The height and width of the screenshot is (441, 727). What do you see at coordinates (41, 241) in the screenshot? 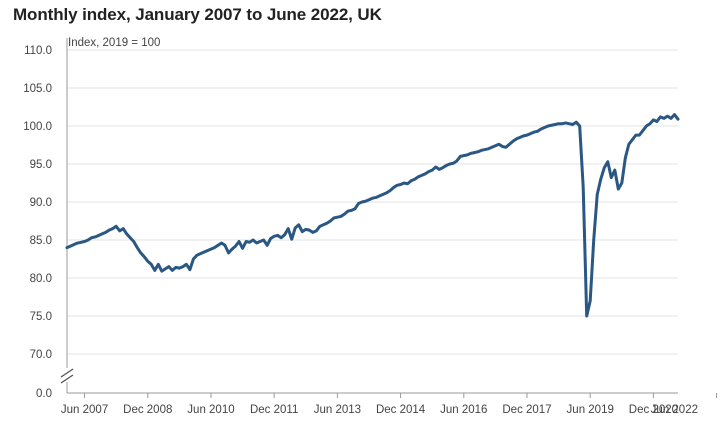
I see `y-tick-label: 85.0` at bounding box center [41, 241].